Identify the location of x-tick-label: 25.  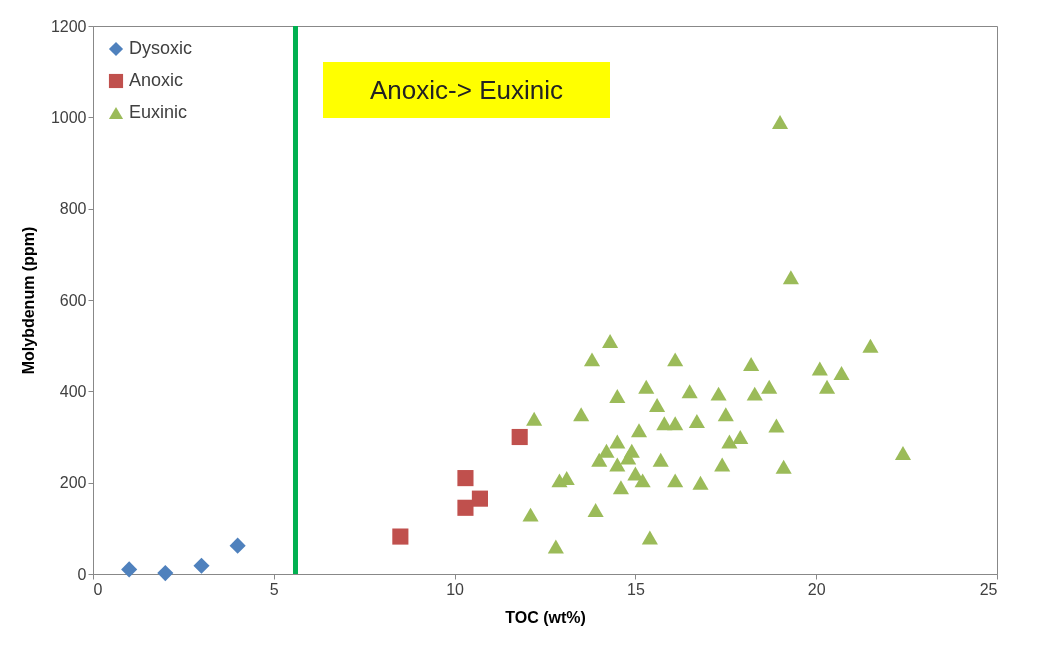
(988, 589).